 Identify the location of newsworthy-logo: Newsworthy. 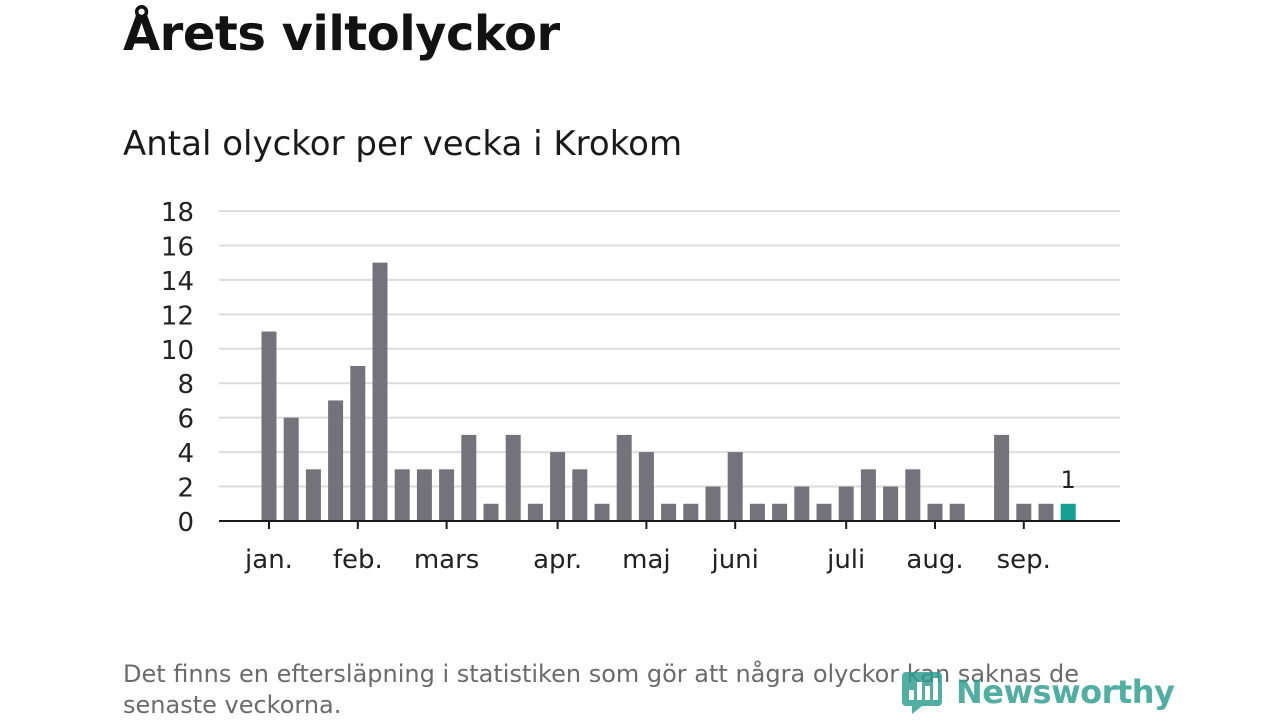
(1037, 692).